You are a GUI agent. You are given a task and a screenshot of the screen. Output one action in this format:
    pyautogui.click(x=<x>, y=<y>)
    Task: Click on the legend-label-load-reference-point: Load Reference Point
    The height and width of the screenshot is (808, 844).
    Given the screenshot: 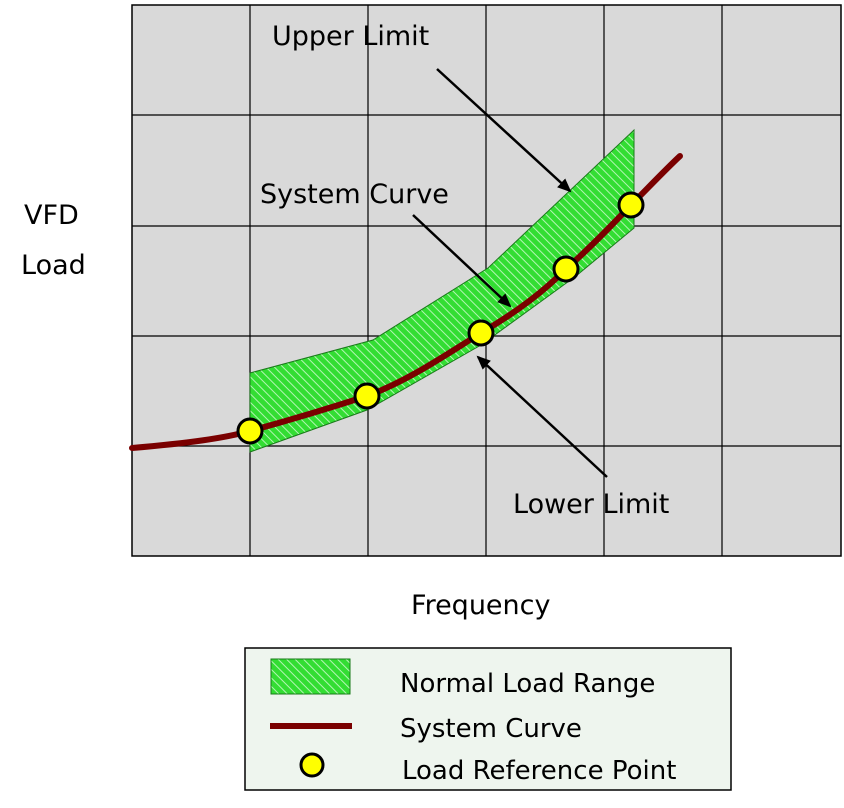 What is the action you would take?
    pyautogui.click(x=539, y=771)
    